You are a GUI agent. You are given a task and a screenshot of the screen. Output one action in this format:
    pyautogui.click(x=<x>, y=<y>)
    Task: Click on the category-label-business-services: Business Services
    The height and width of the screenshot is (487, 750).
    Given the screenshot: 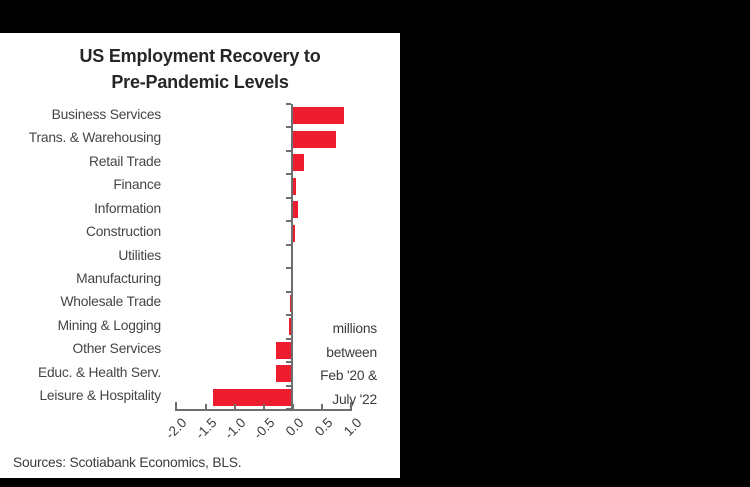 What is the action you would take?
    pyautogui.click(x=106, y=114)
    